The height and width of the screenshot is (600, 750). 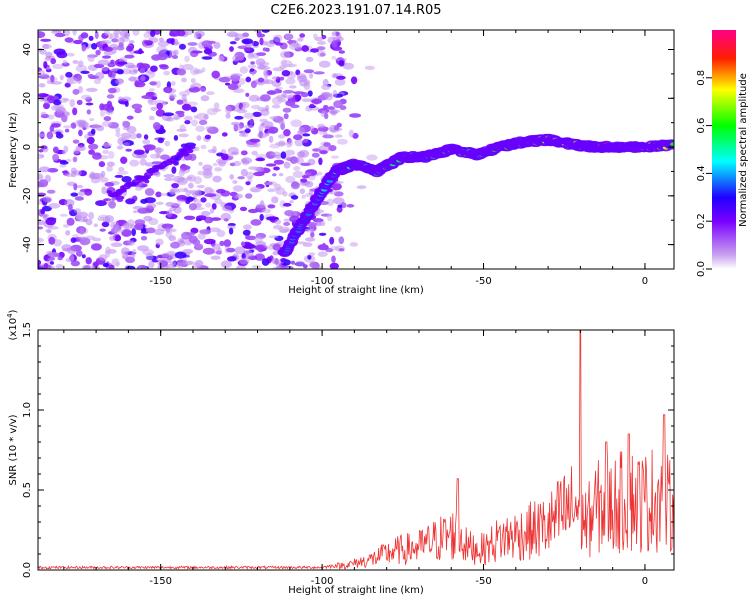 I want to click on x-tick-label: 0, so click(x=645, y=581).